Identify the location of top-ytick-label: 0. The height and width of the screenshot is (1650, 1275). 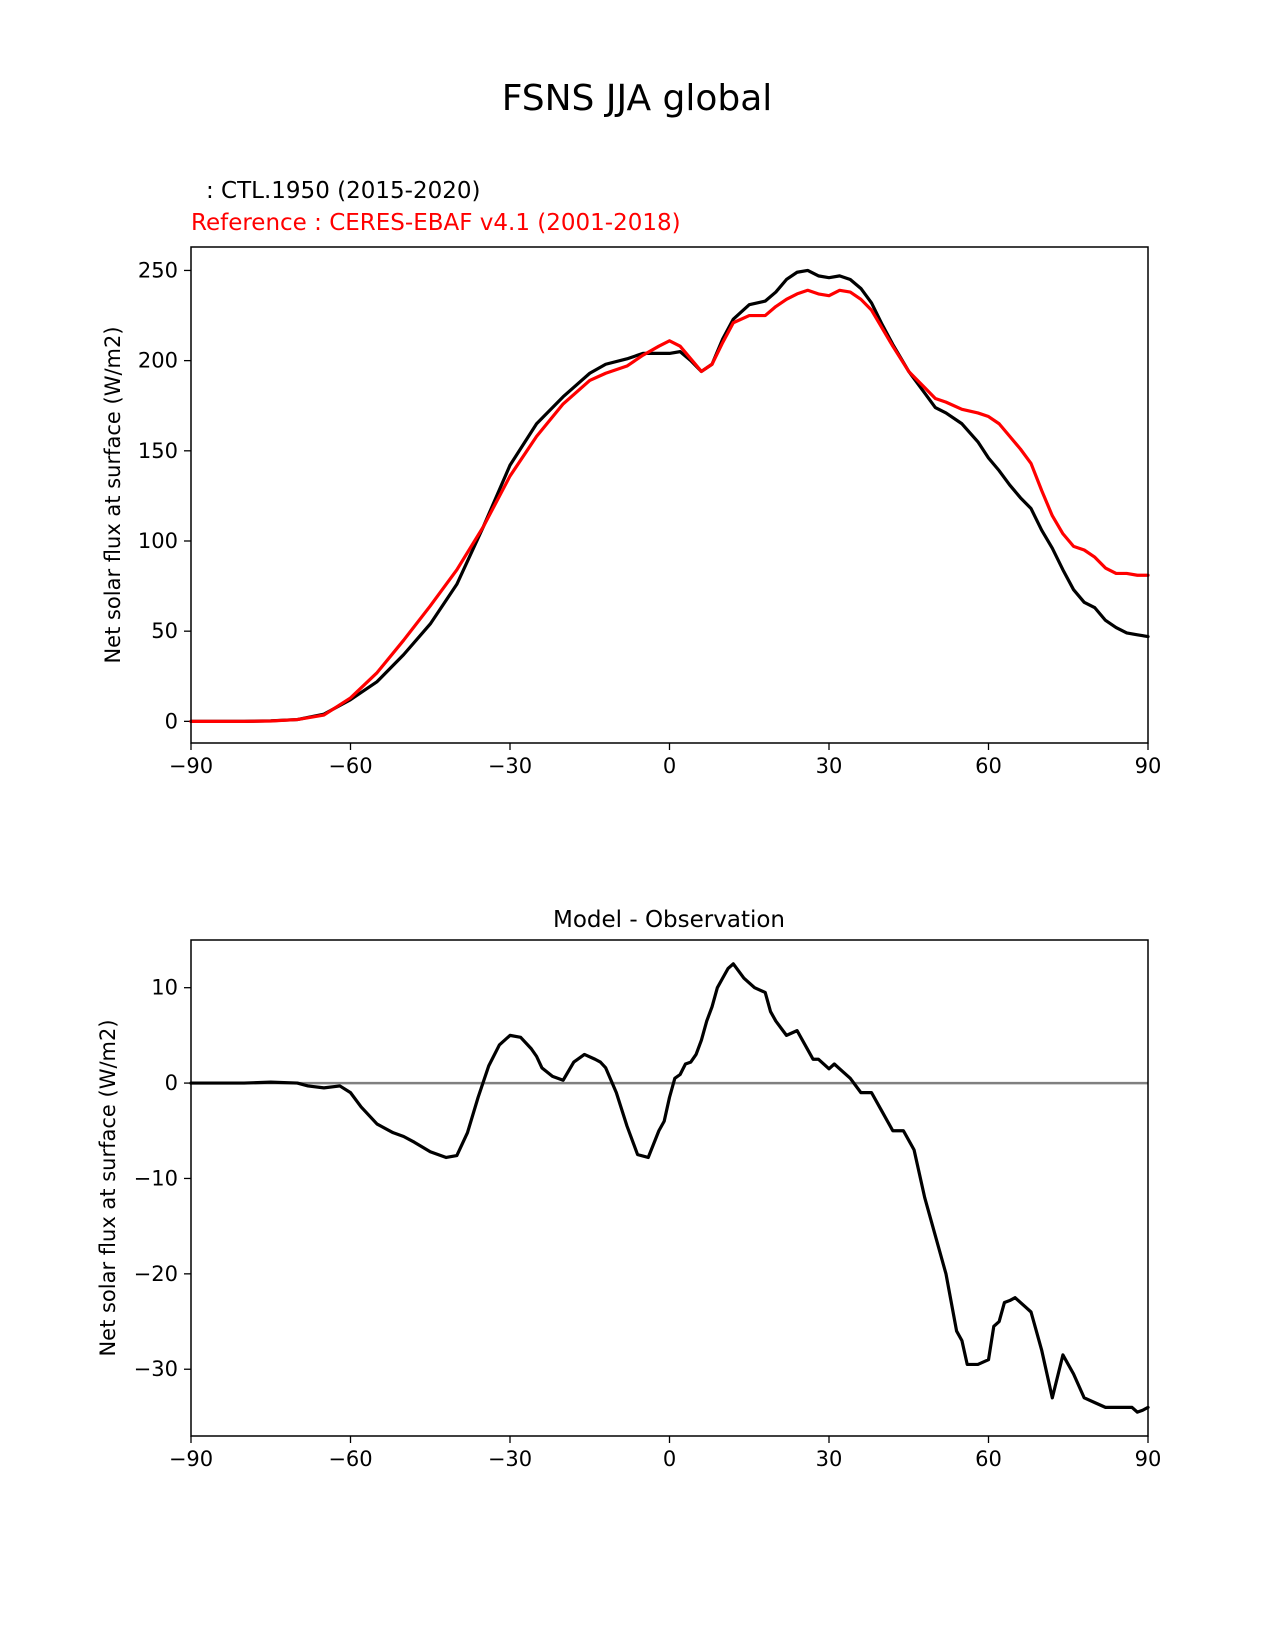
(171, 721).